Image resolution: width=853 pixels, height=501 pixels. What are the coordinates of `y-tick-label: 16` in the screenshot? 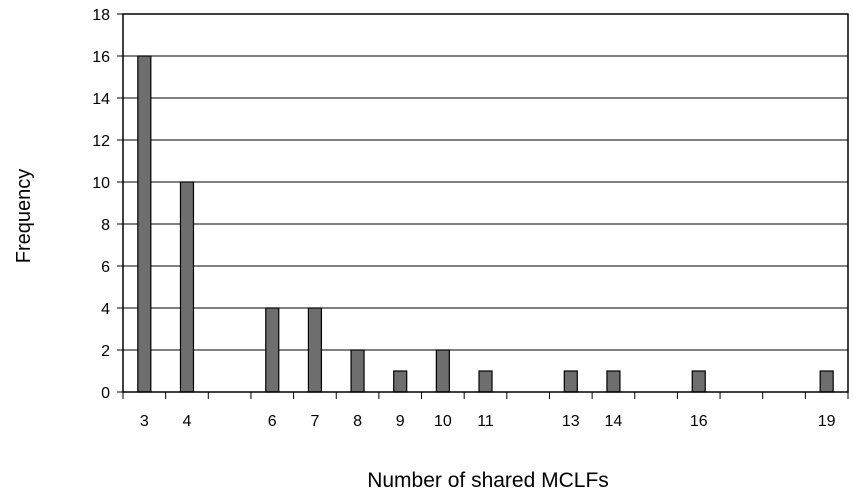 It's located at (101, 57).